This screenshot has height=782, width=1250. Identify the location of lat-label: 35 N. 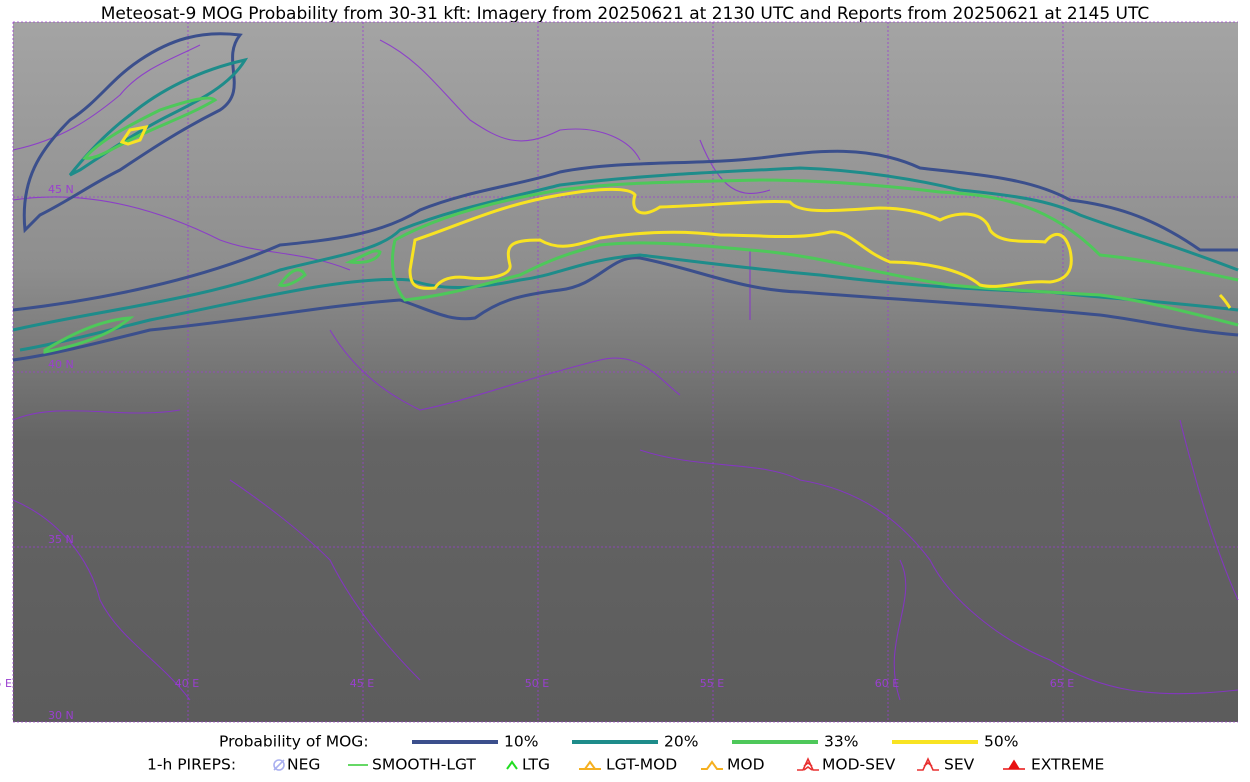
(61, 539).